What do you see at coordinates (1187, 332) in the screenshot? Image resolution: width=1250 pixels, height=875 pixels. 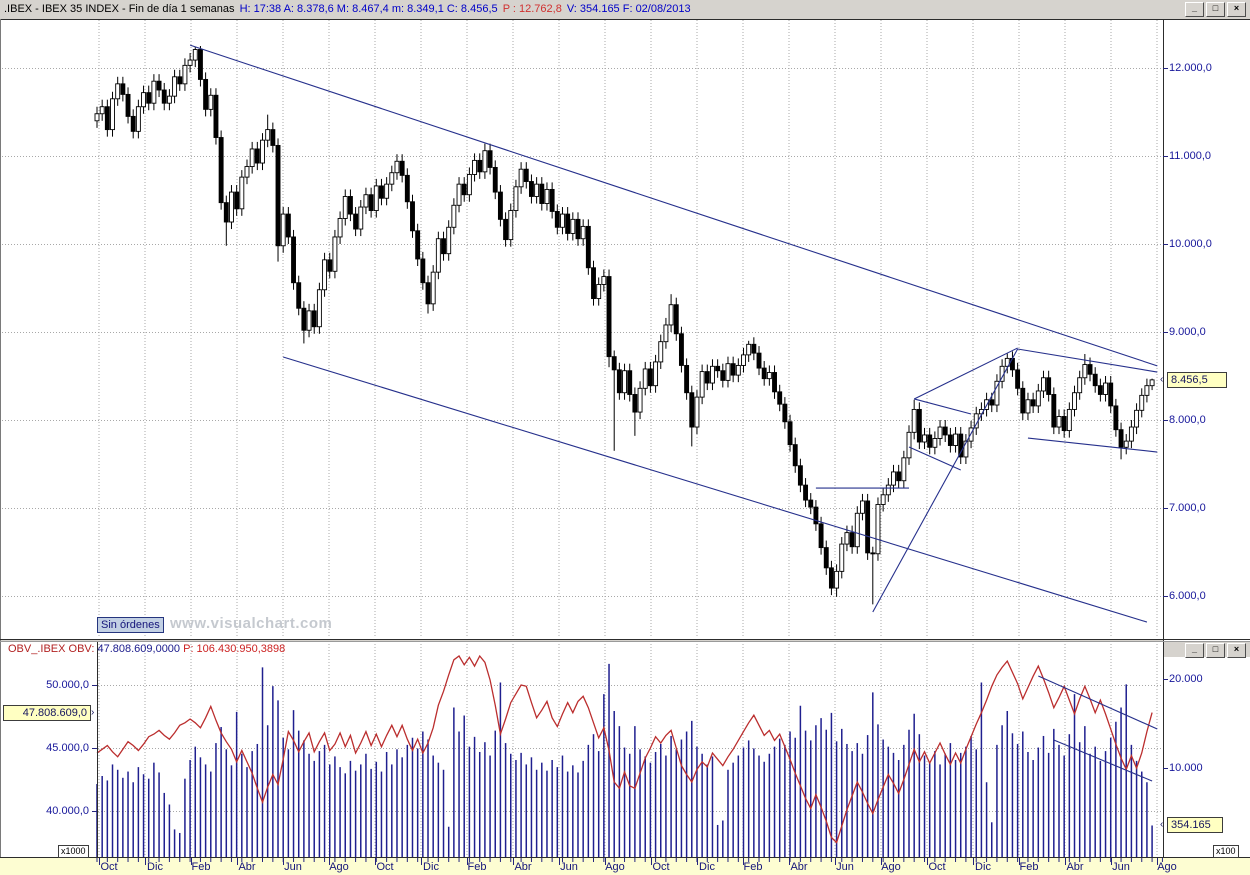 I see `price-axis-label: 9.000,0` at bounding box center [1187, 332].